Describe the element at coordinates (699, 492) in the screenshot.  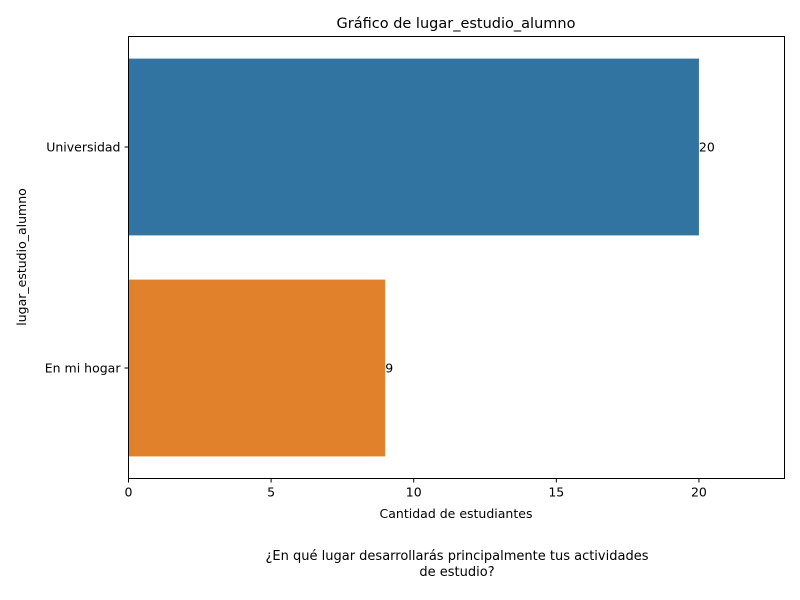
I see `x-tick-label: 20` at that location.